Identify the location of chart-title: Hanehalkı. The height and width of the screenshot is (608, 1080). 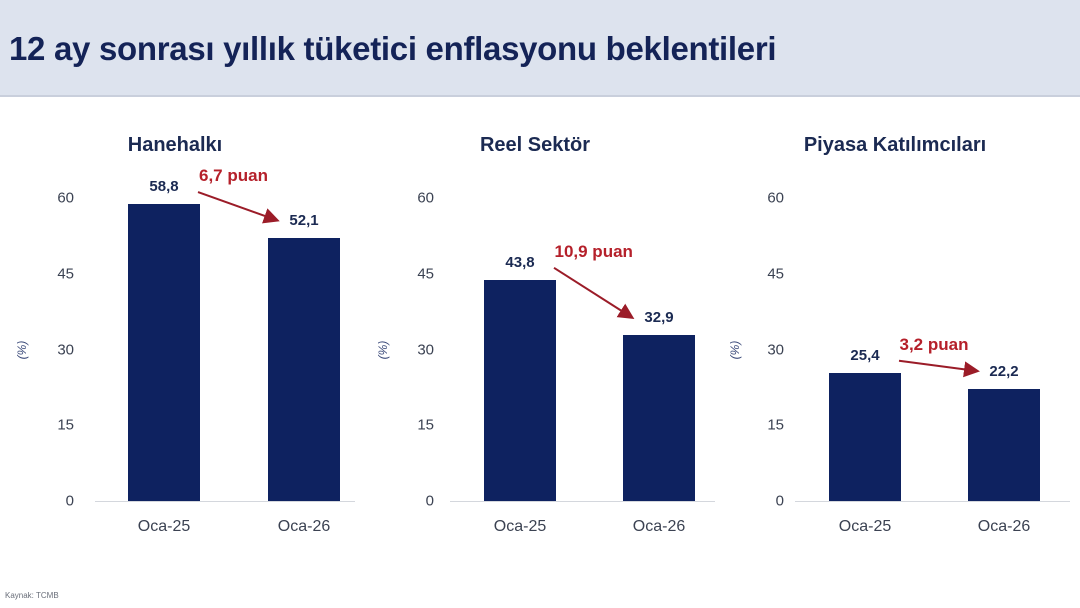
(175, 145).